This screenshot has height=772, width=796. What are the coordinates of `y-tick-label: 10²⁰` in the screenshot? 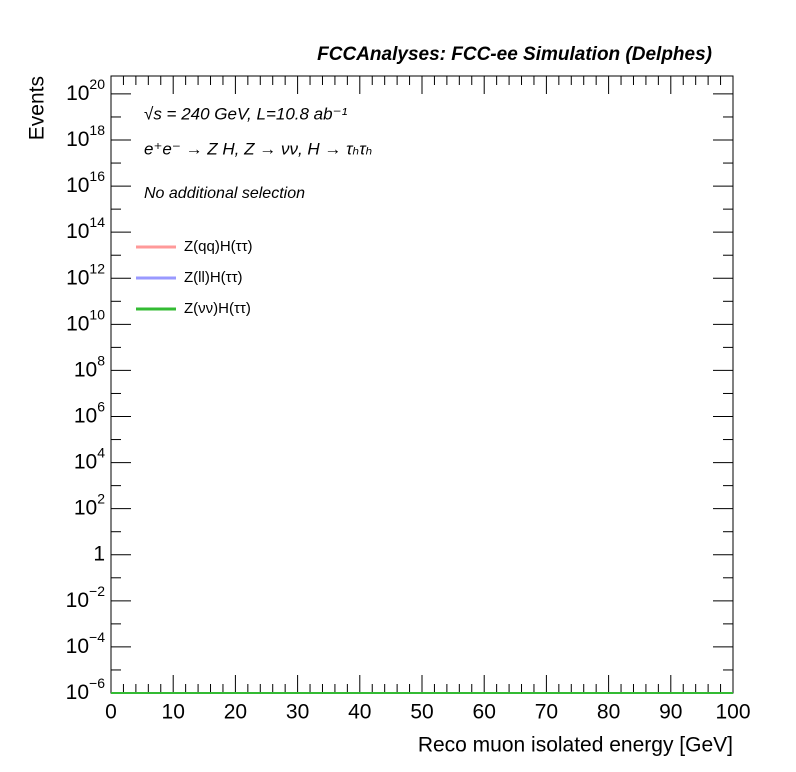 It's located at (85, 90).